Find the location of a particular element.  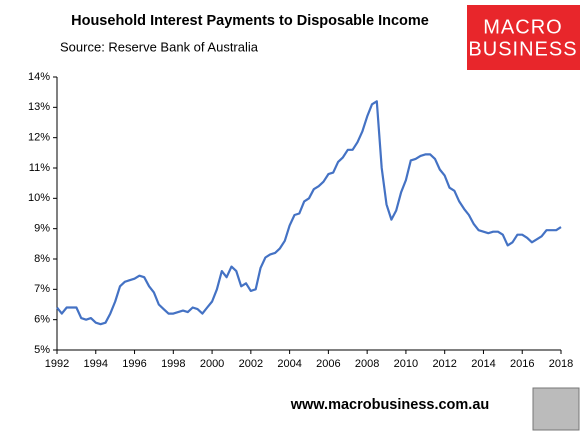

y-tick-label: 11% is located at coordinates (39, 168).